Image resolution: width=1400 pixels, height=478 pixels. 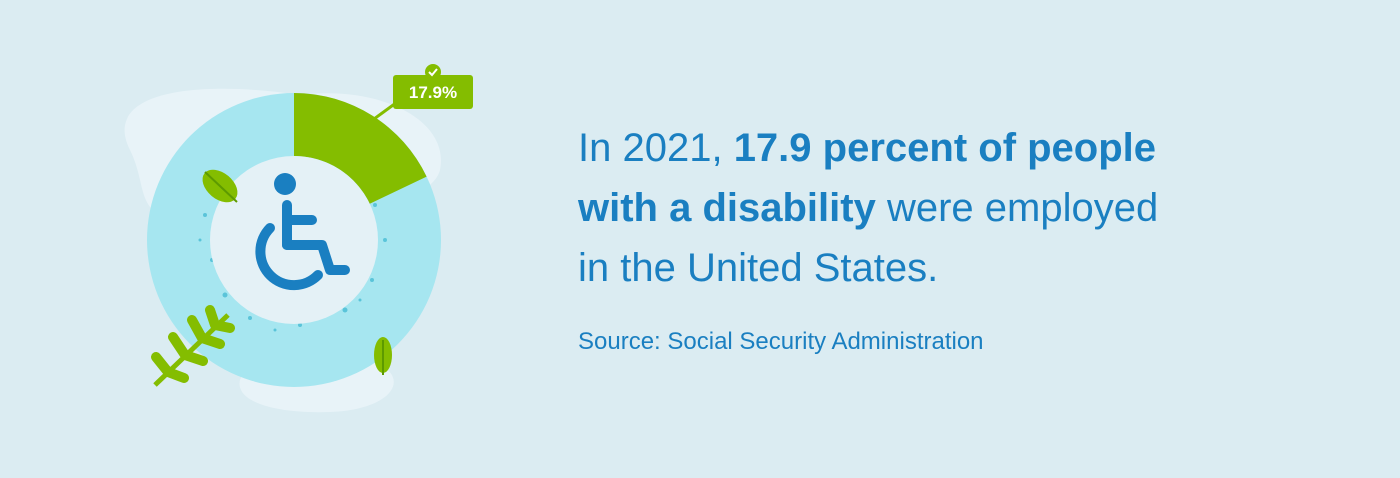 I want to click on headline-line: In 2021, 17.9 percent of people, so click(x=868, y=148).